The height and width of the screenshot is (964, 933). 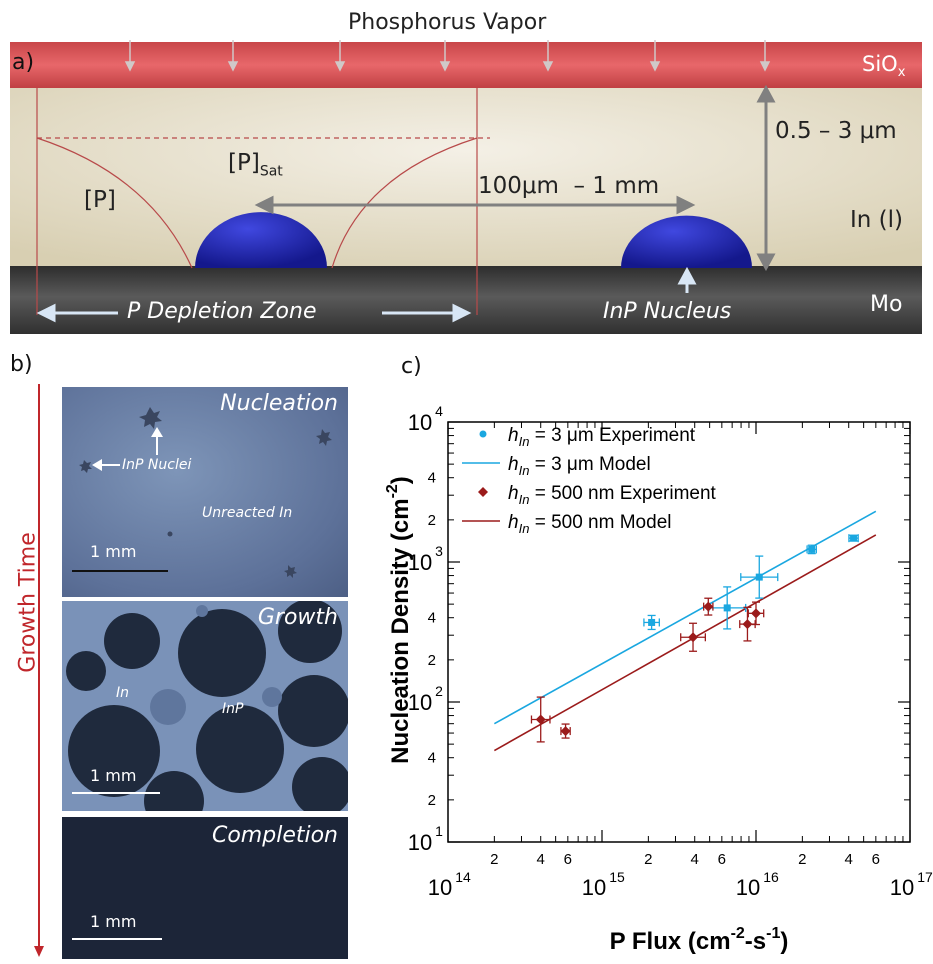 I want to click on inp-note: InP, so click(x=233, y=709).